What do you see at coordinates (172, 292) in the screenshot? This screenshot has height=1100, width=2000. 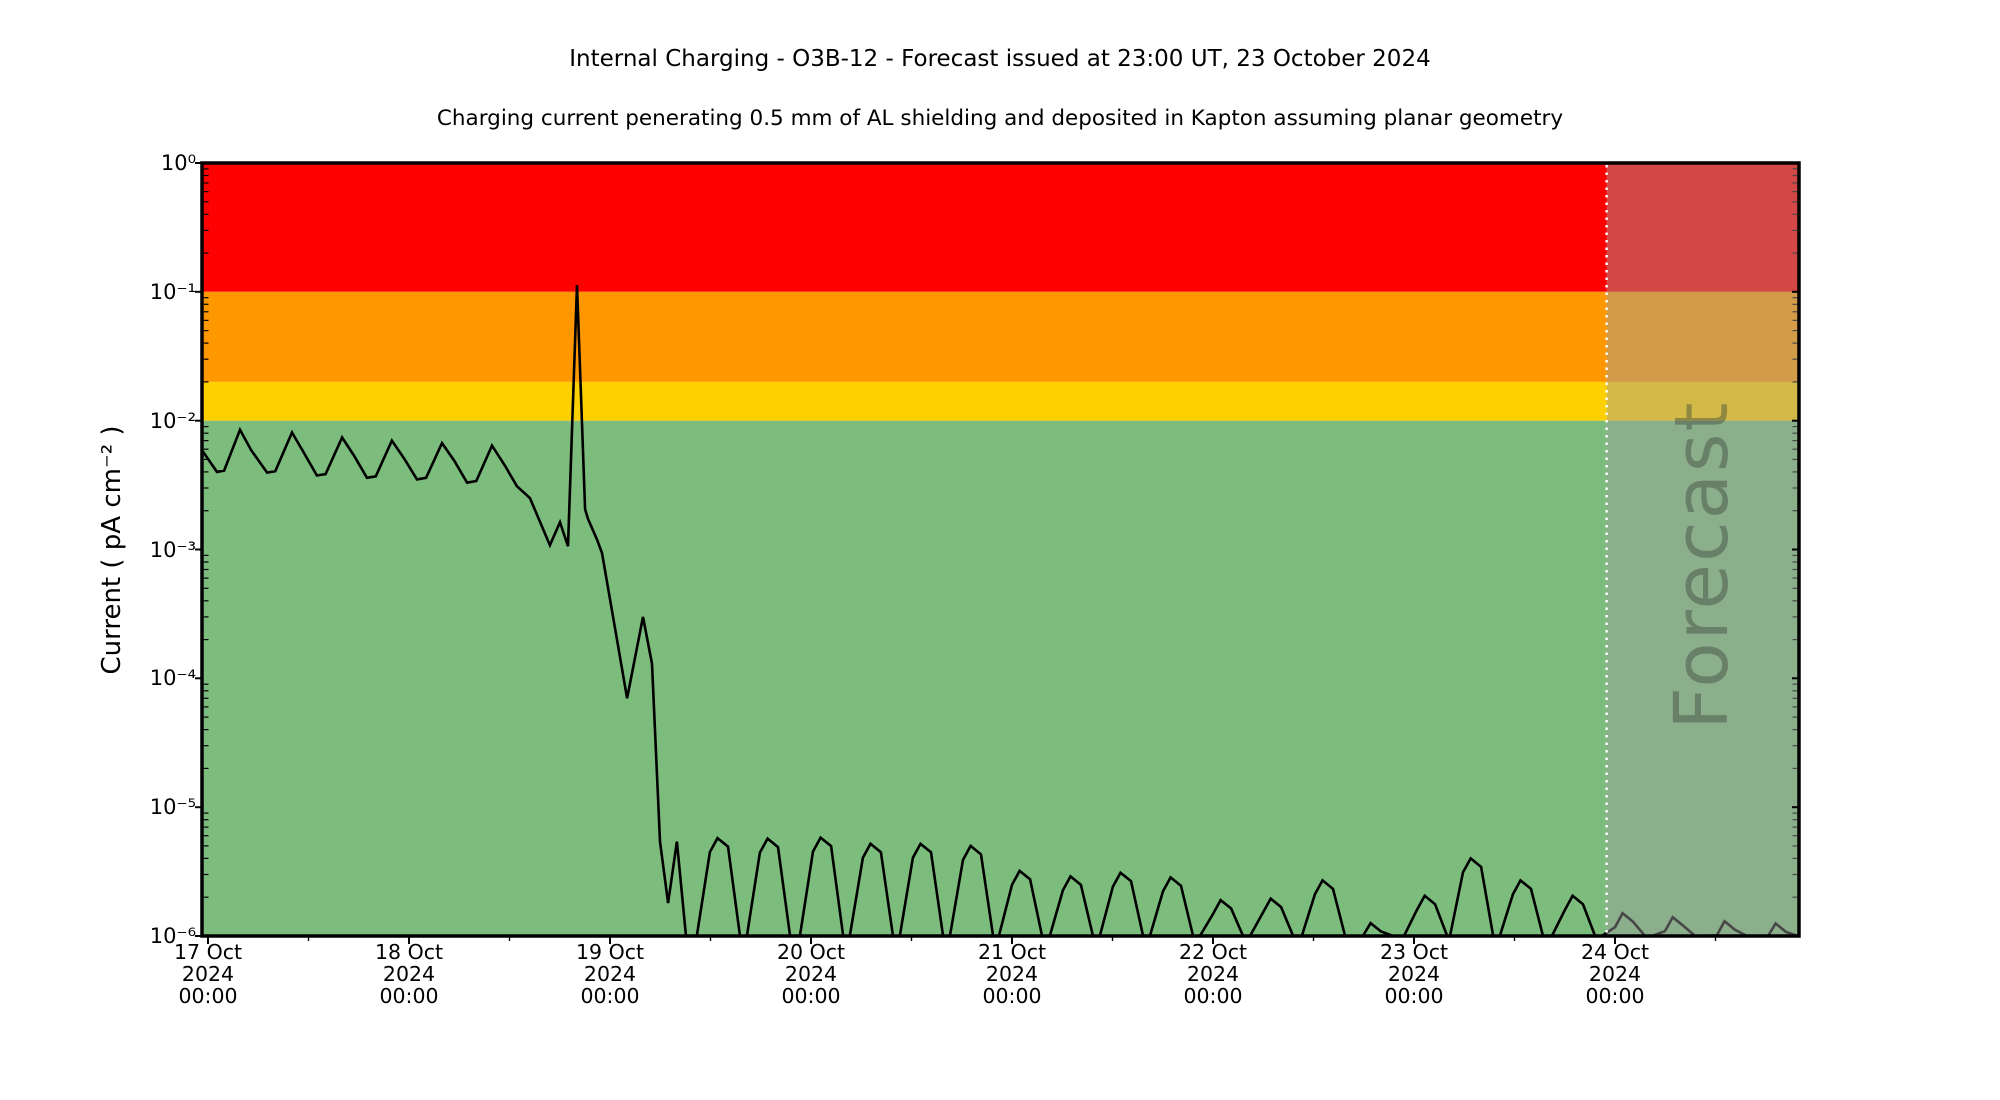 I see `y-tick-label: 10⁻¹` at bounding box center [172, 292].